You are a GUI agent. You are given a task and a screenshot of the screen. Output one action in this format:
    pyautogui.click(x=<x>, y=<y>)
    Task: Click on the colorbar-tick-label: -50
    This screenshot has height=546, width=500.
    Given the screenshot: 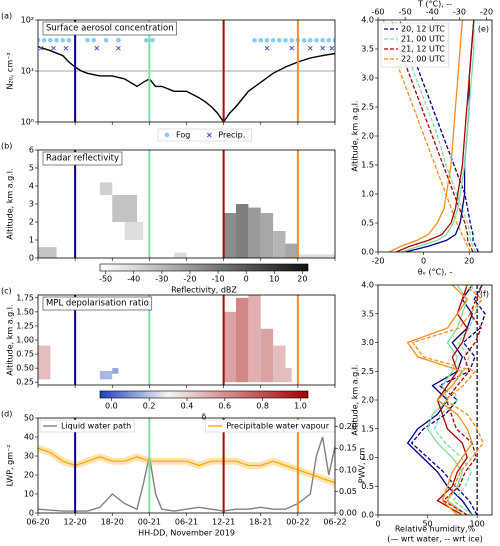 What is the action you would take?
    pyautogui.click(x=105, y=279)
    